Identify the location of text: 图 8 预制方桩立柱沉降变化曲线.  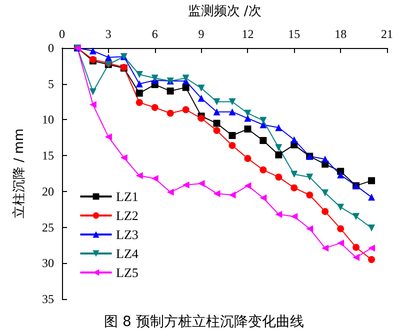
(204, 322).